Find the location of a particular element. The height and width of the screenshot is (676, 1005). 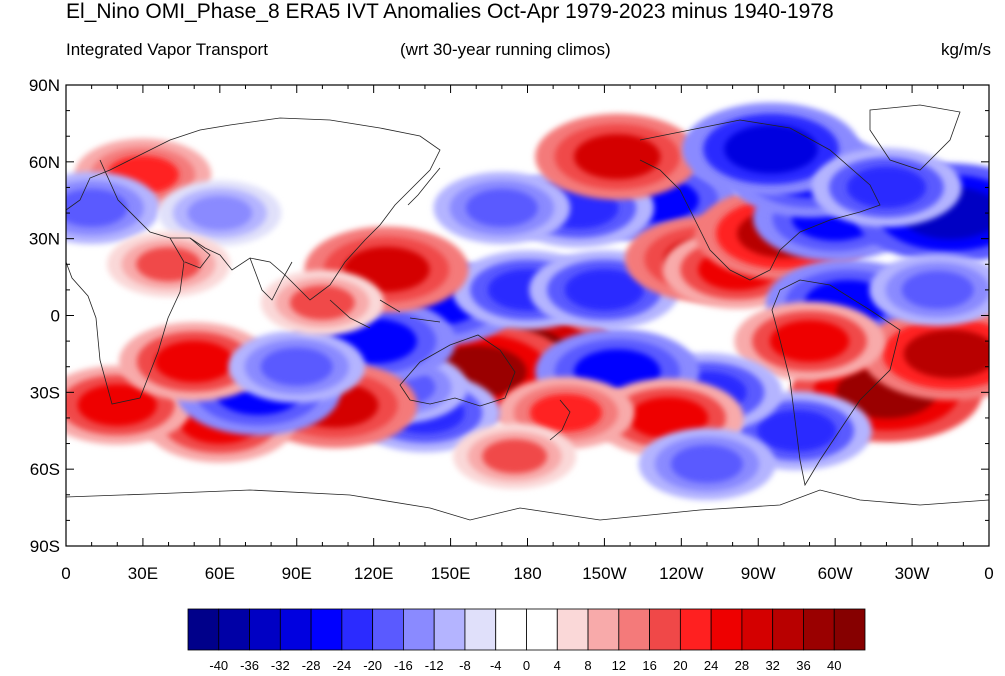

colorbar-label: -4 is located at coordinates (496, 665).